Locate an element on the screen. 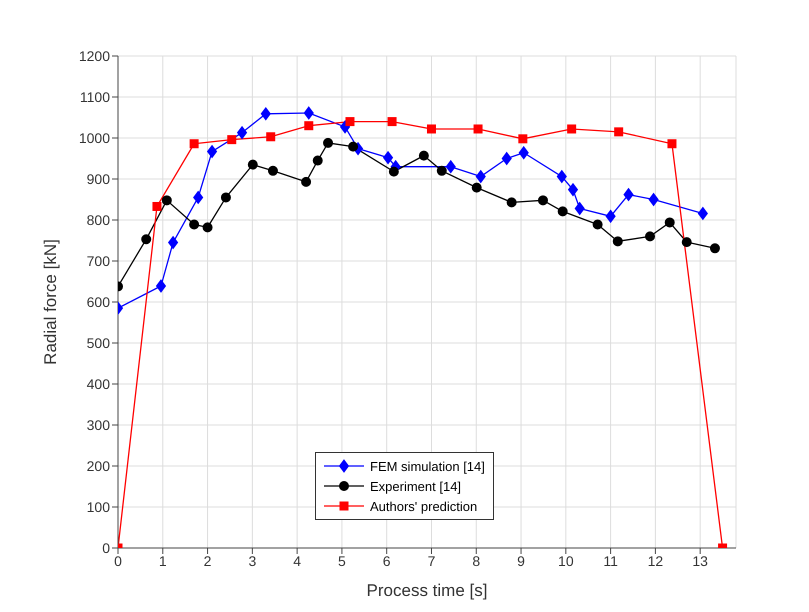  y-tick-label: 500 is located at coordinates (98, 342).